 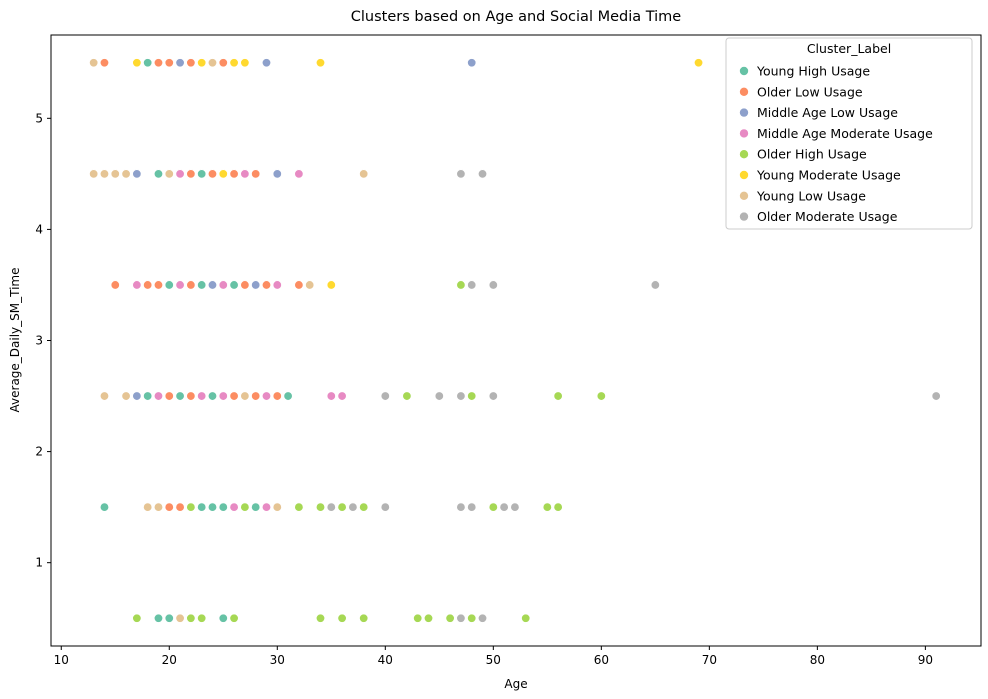 I want to click on legend-label: Young High Usage, so click(x=813, y=71).